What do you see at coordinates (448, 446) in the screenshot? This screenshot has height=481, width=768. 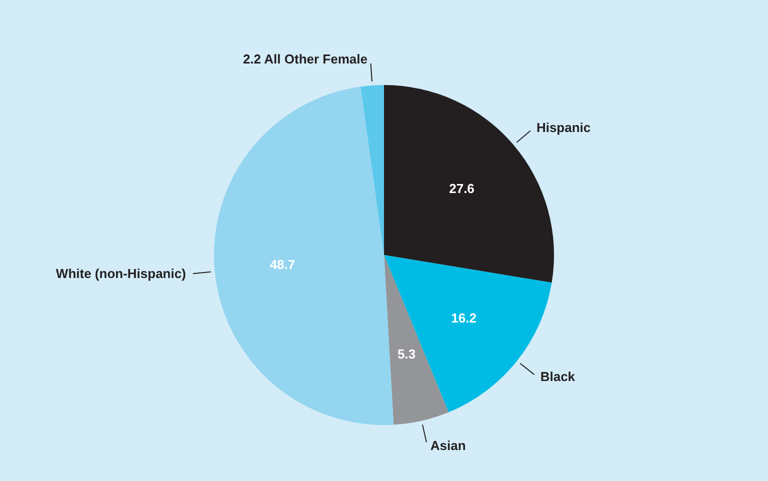 I see `slice-label: Asian` at bounding box center [448, 446].